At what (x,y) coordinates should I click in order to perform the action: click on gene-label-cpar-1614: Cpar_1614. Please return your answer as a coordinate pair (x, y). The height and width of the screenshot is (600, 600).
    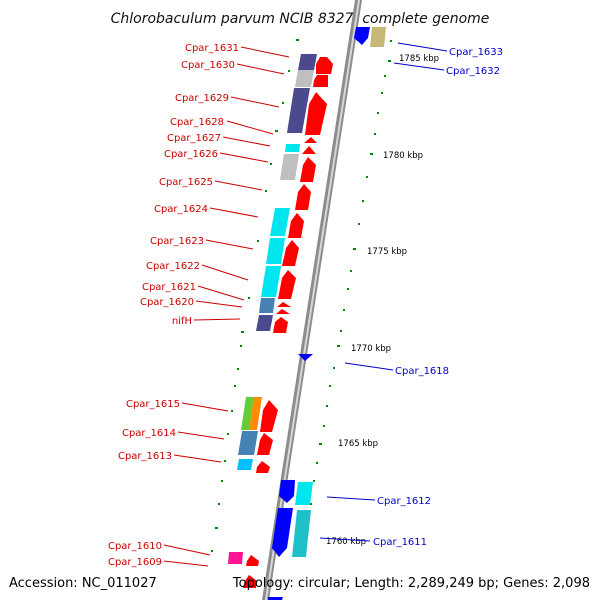
    Looking at the image, I should click on (149, 433).